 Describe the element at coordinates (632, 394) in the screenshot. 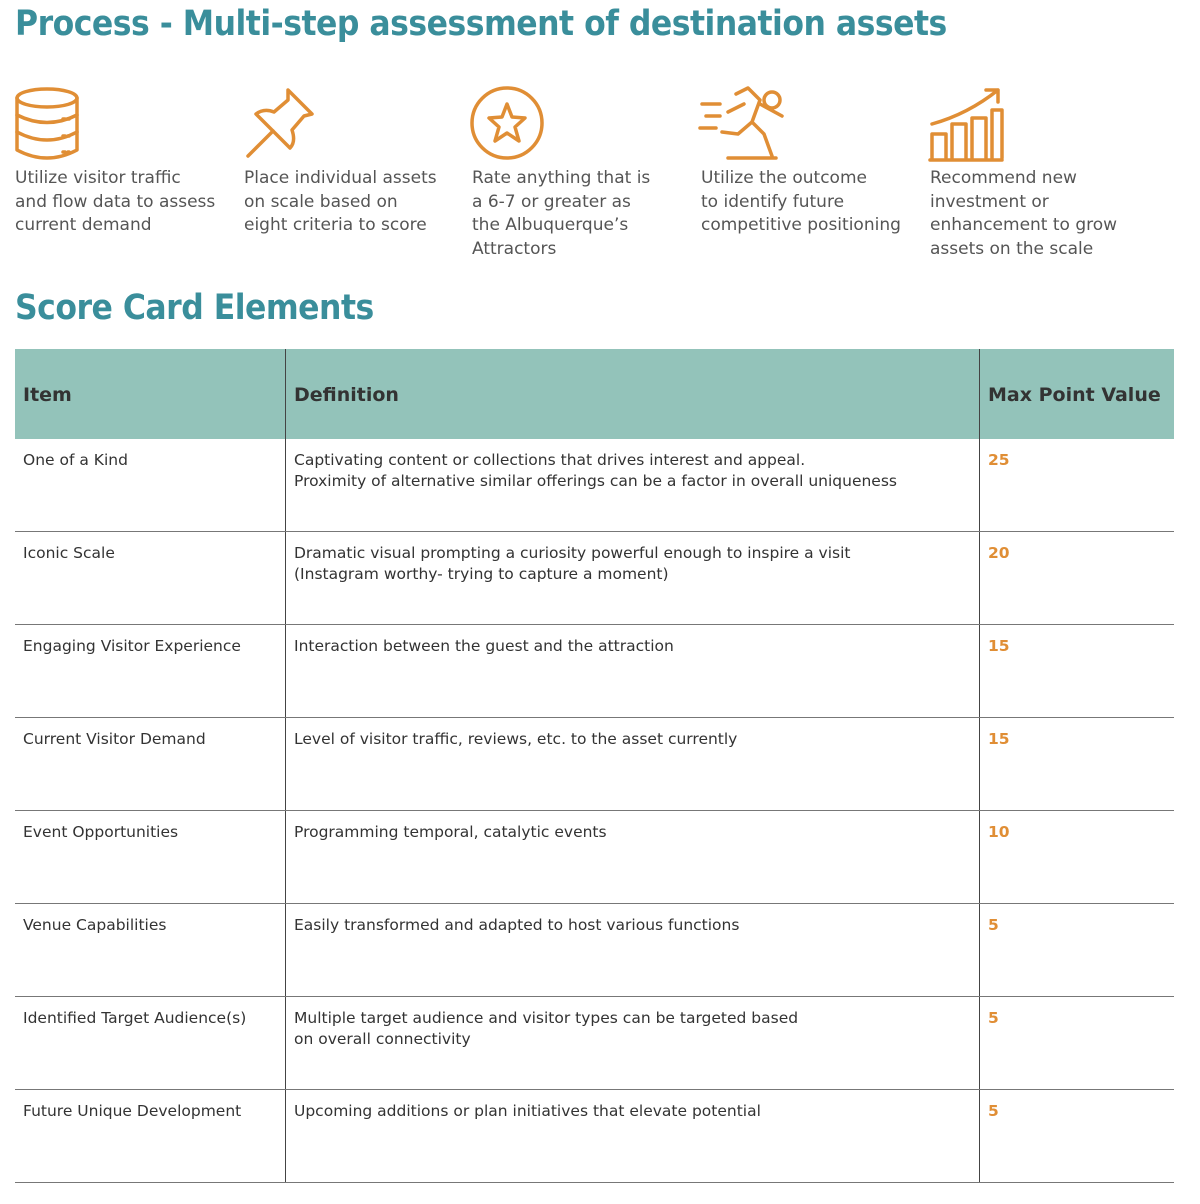

I see `header-cell: Definition` at that location.